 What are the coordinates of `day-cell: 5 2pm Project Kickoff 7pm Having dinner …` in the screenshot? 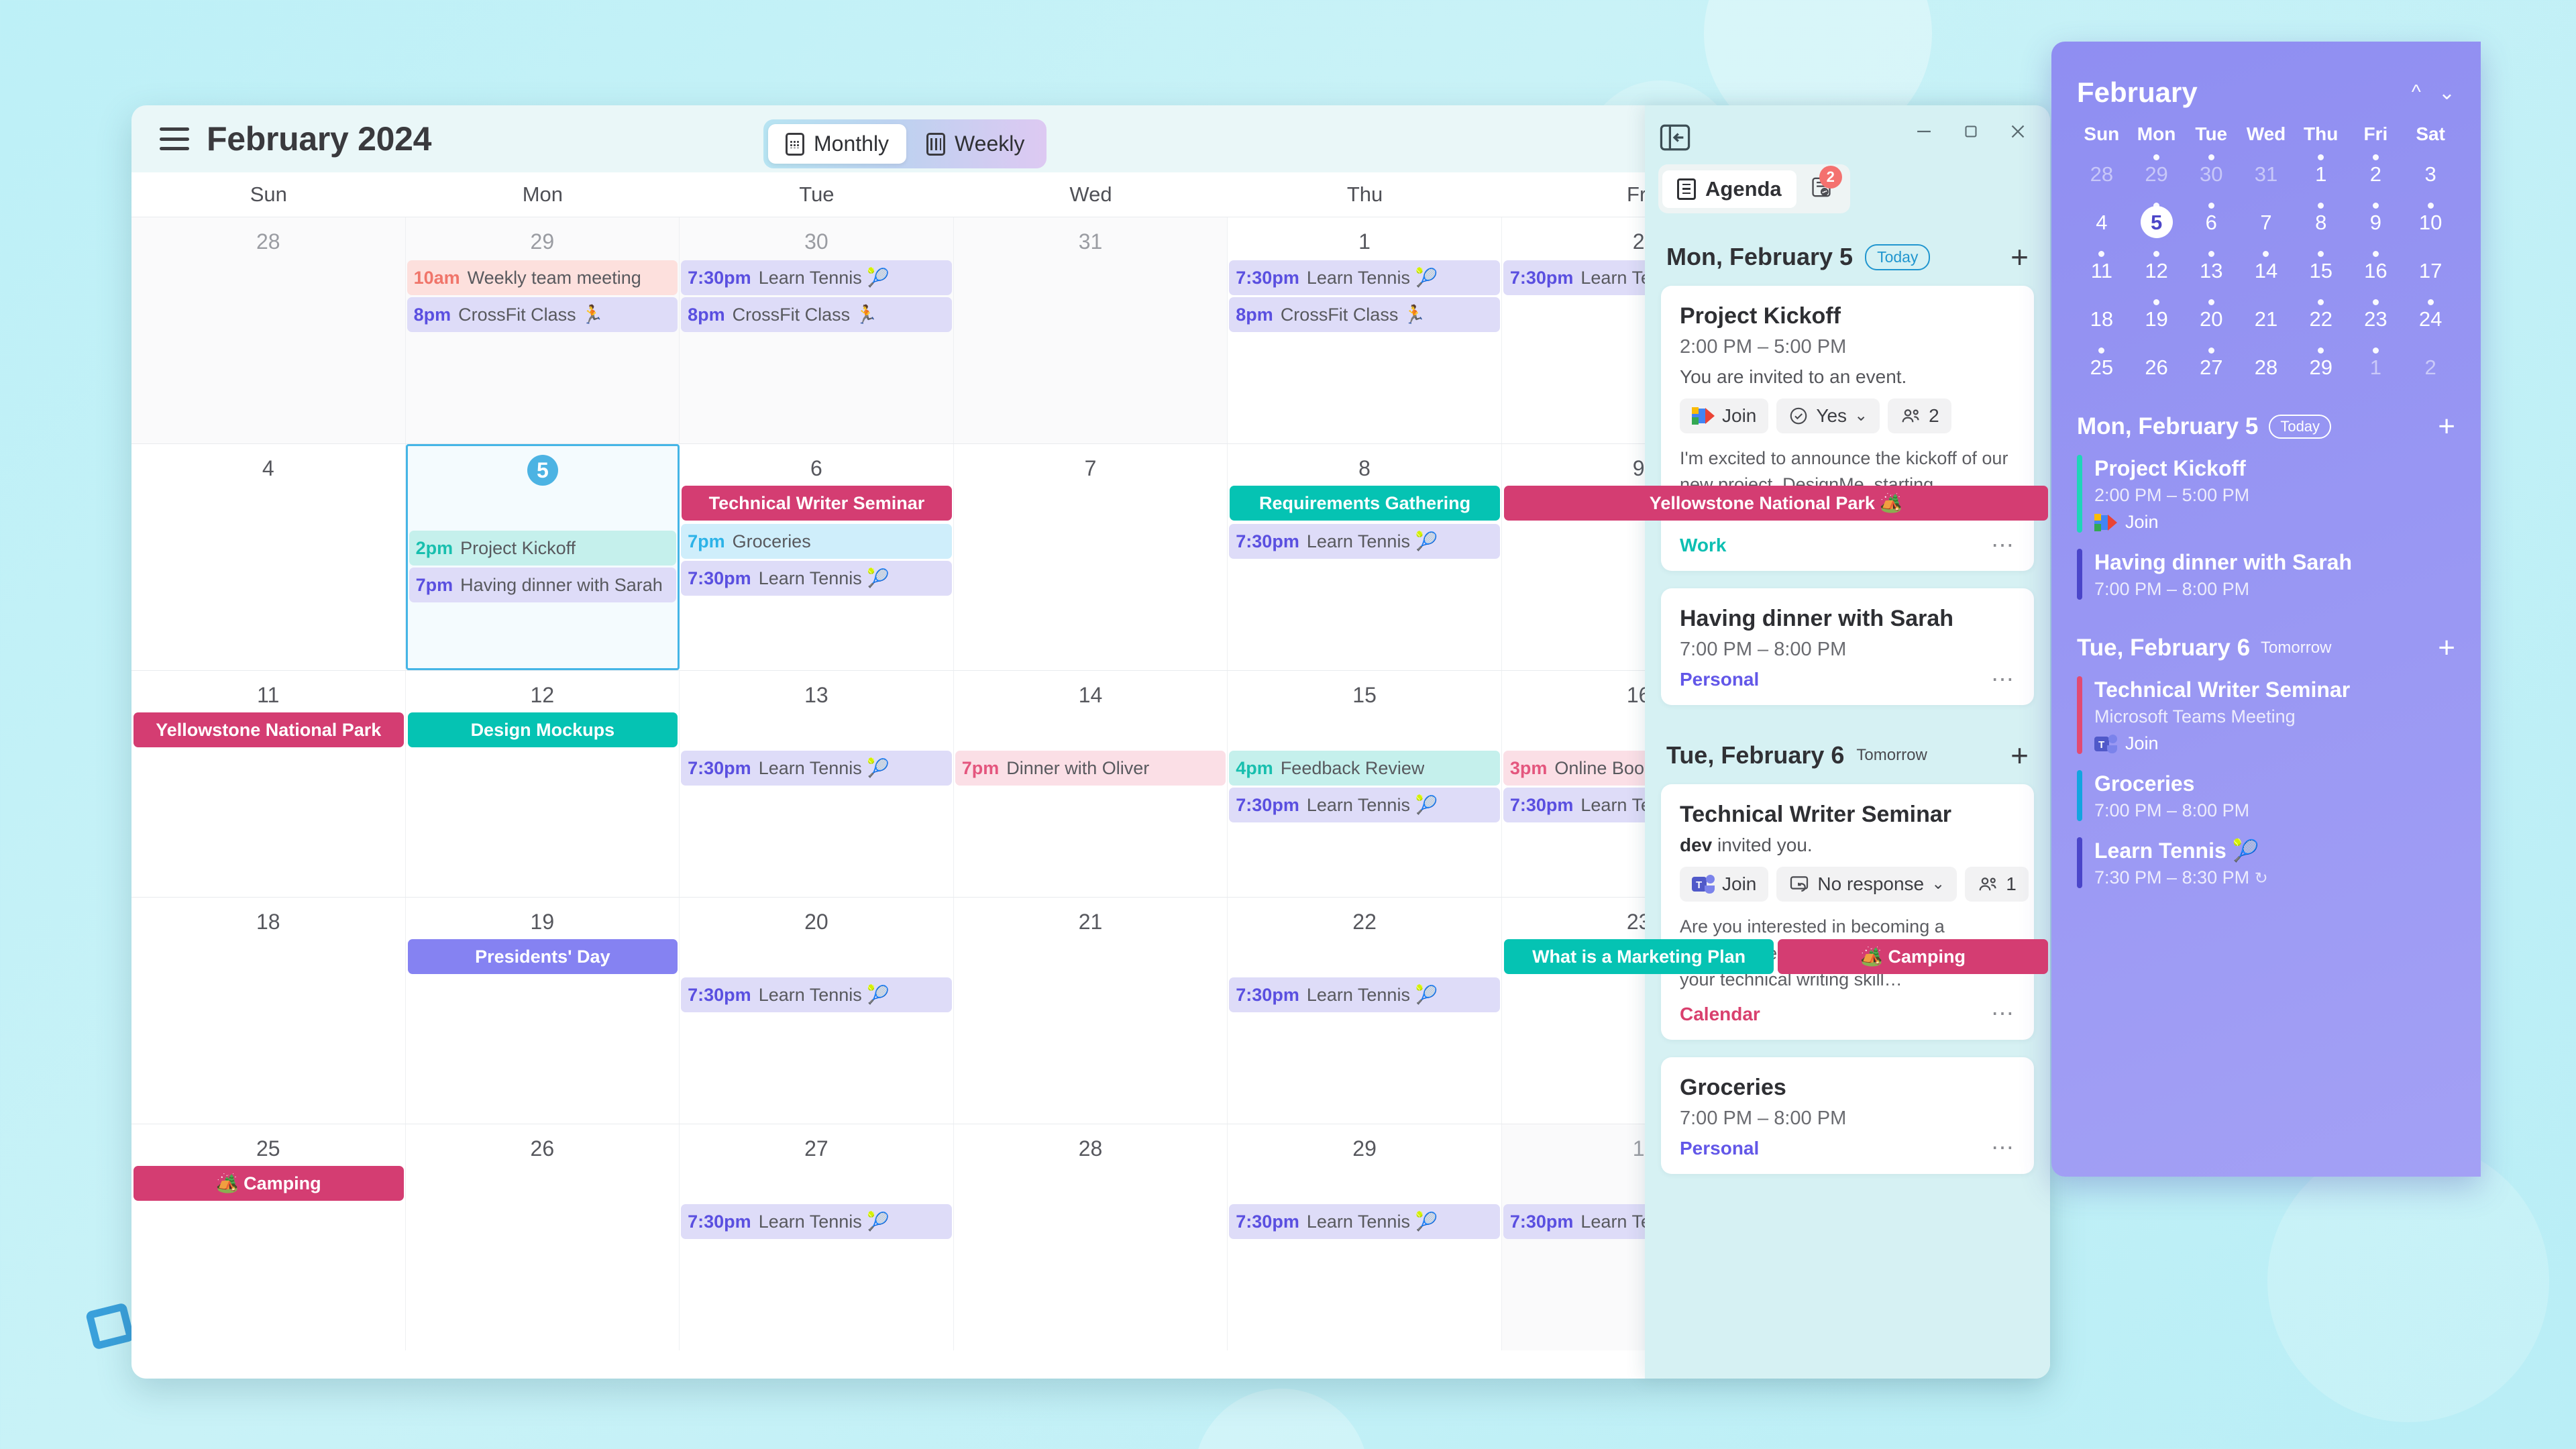 It's located at (542, 557).